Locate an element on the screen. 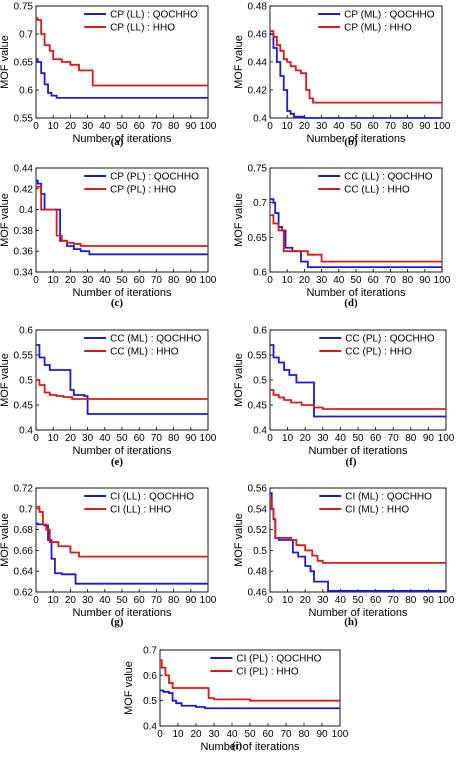 The image size is (474, 762). y-tick-label: 0.34 is located at coordinates (24, 273).